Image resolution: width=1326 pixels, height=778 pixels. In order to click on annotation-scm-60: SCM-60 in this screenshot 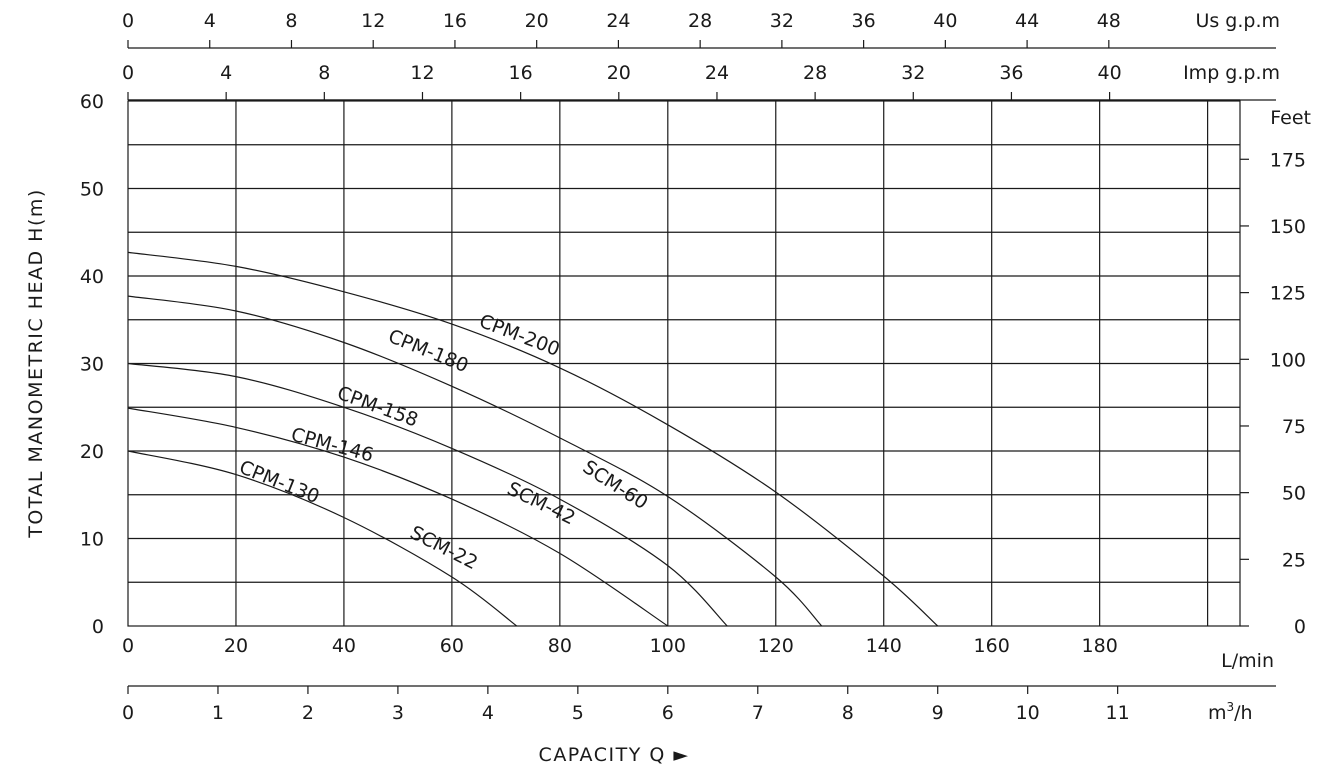, I will do `click(615, 485)`.